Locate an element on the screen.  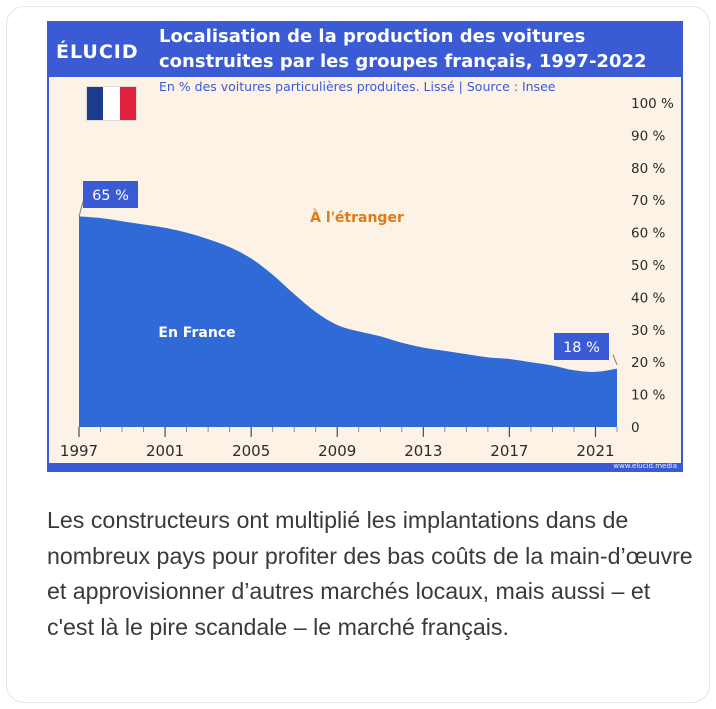
series-label-en-france: En France is located at coordinates (196, 333).